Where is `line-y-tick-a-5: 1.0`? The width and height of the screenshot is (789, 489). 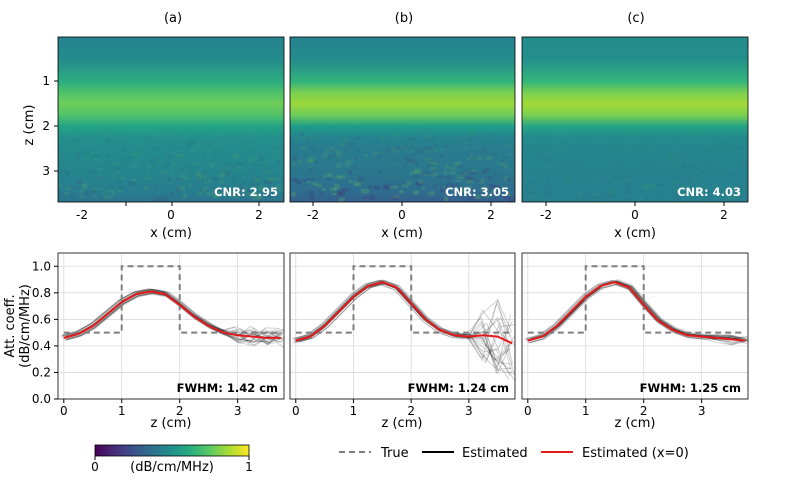 line-y-tick-a-5: 1.0 is located at coordinates (41, 266).